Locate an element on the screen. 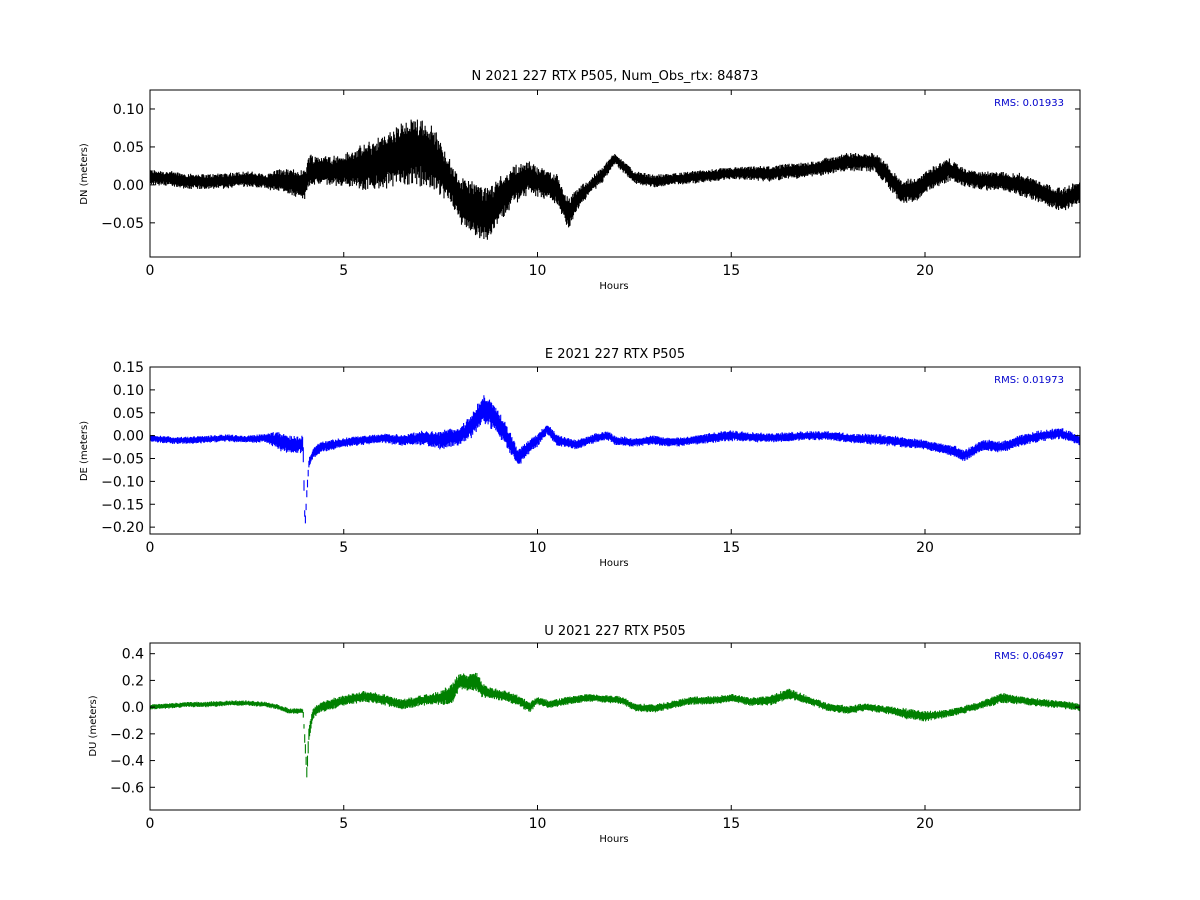 This screenshot has width=1200, height=900. y-tick-label: −0.20 is located at coordinates (122, 528).